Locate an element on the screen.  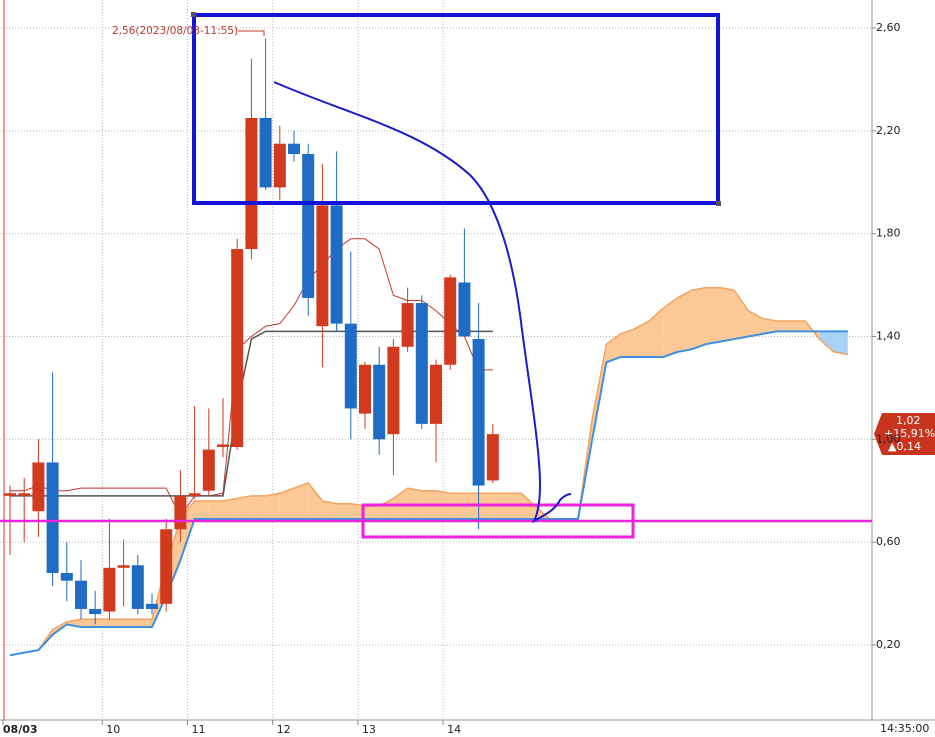
change-percent: +15,91% is located at coordinates (909, 433).